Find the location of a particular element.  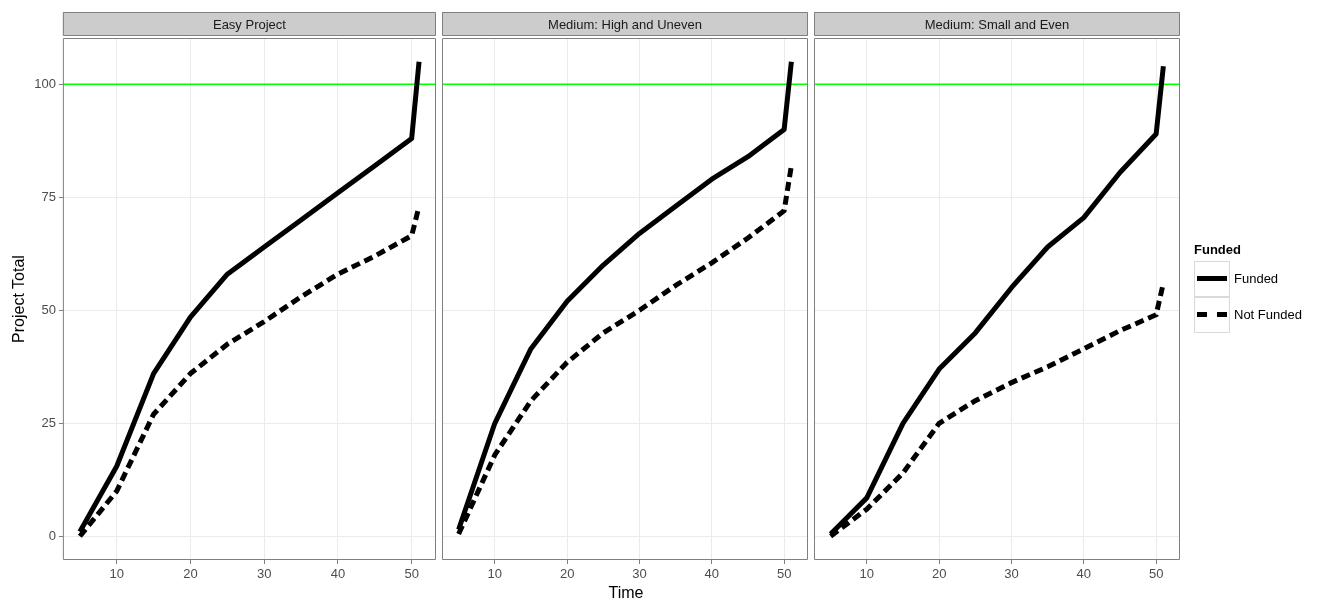

legend-label: Not Funded is located at coordinates (1268, 314).